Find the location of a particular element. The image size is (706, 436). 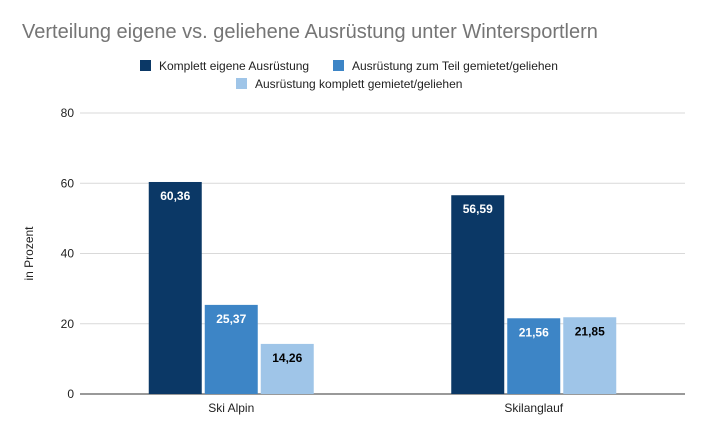

y-tick-label: 60 is located at coordinates (68, 183).